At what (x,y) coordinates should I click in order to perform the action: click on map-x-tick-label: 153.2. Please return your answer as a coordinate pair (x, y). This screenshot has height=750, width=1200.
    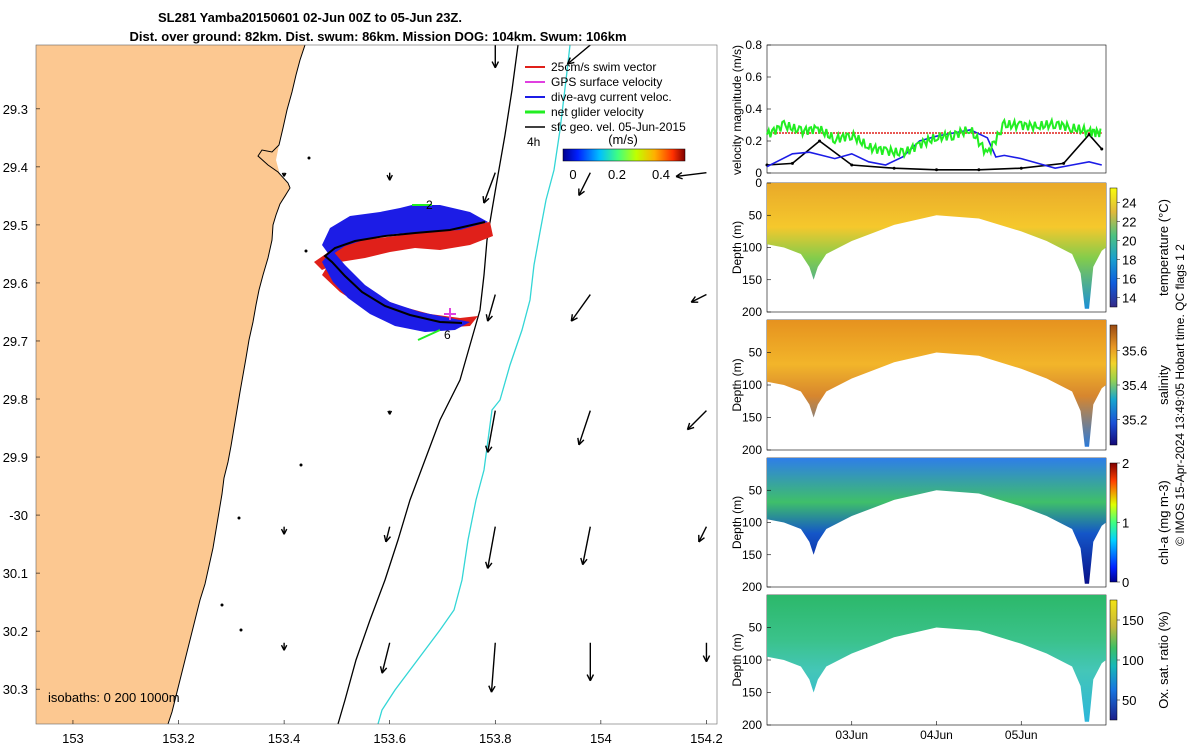
    Looking at the image, I should click on (178, 738).